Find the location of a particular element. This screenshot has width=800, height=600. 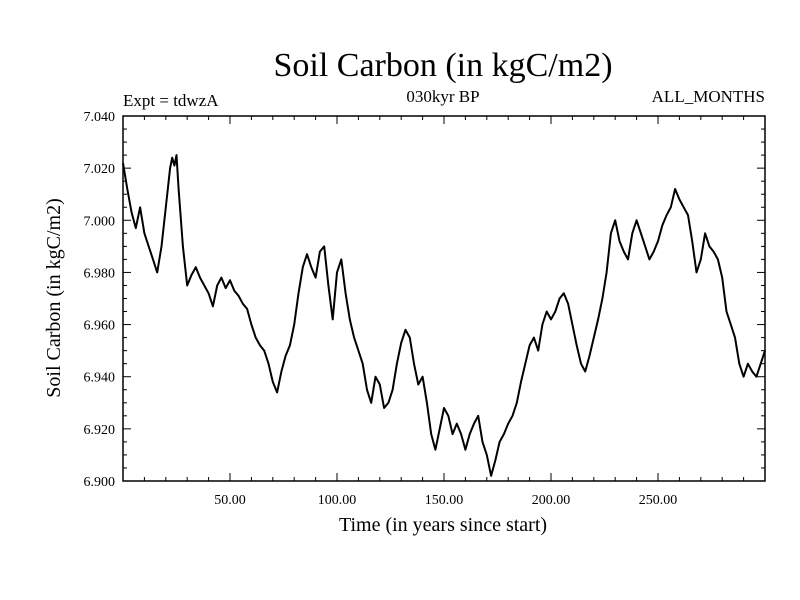

y-tick-label: 6.920 is located at coordinates (100, 430).